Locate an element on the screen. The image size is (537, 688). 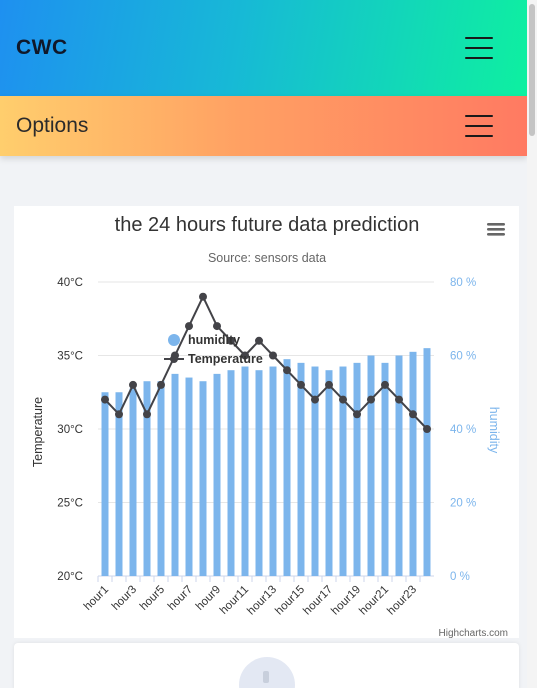
x-tick-label: hour13 is located at coordinates (262, 601).